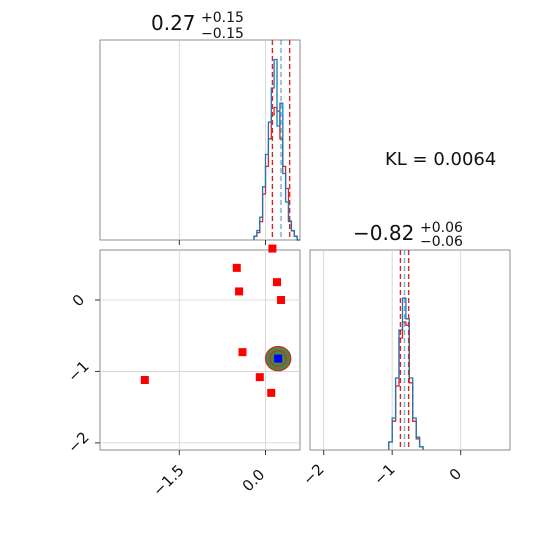 The image size is (550, 550). What do you see at coordinates (222, 34) in the screenshot?
I see `param-1-lower-error: −0.15` at bounding box center [222, 34].